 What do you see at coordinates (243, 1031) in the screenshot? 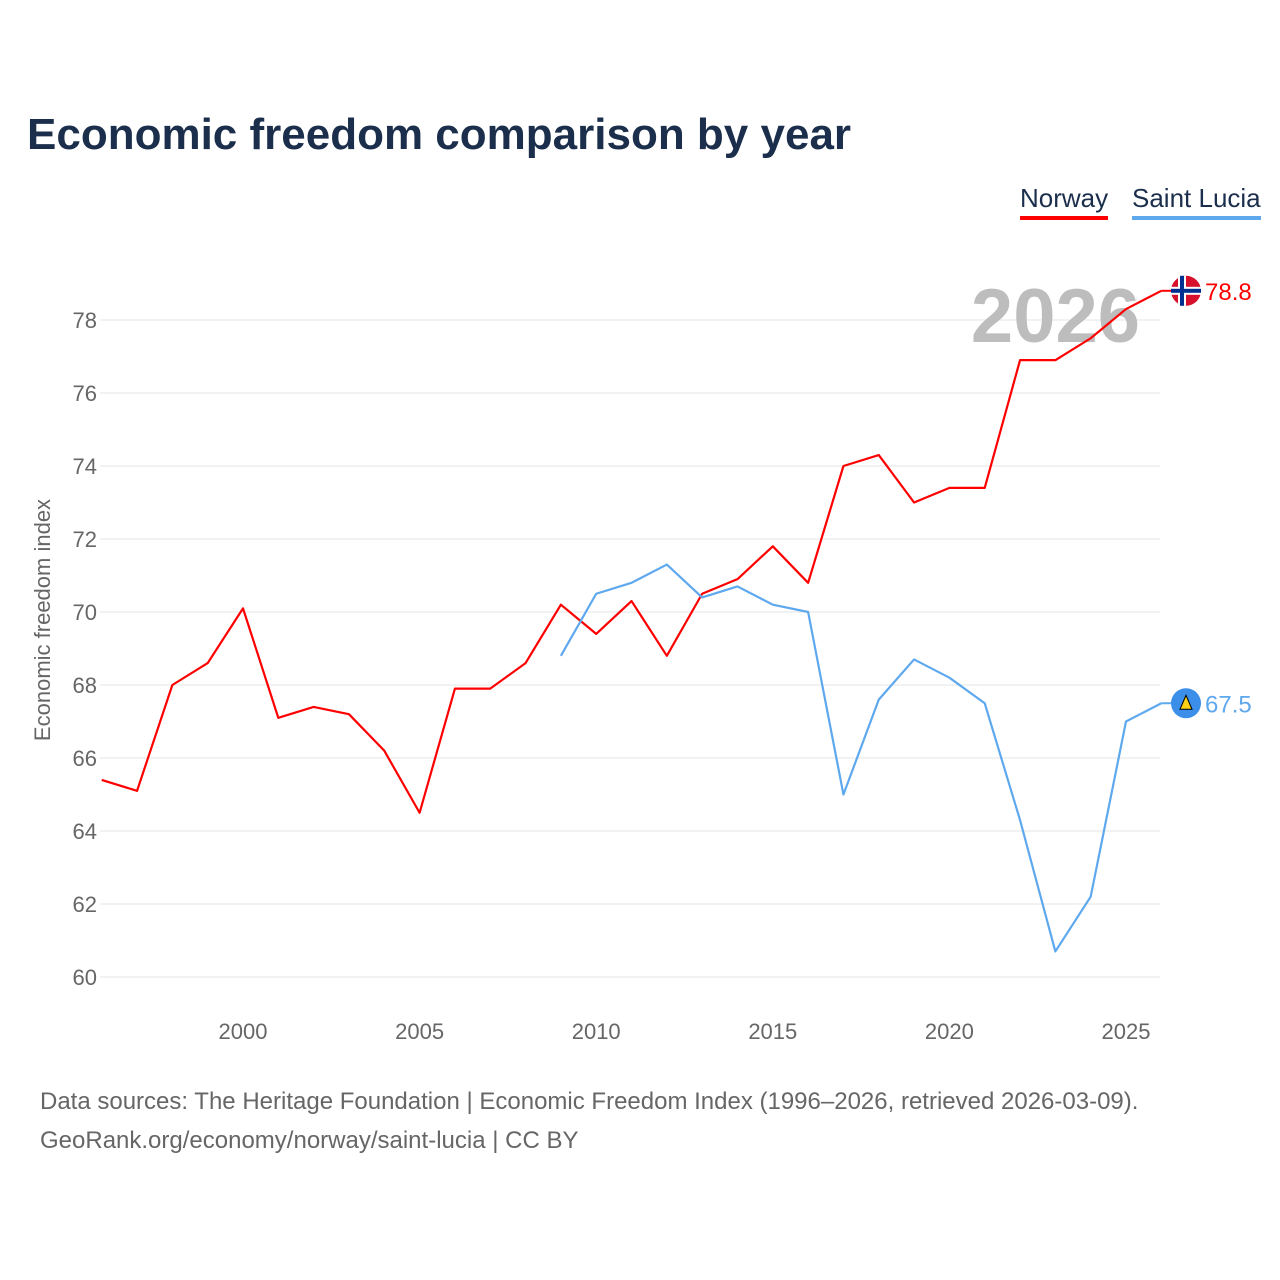
I see `x-tick-label: 2000` at bounding box center [243, 1031].